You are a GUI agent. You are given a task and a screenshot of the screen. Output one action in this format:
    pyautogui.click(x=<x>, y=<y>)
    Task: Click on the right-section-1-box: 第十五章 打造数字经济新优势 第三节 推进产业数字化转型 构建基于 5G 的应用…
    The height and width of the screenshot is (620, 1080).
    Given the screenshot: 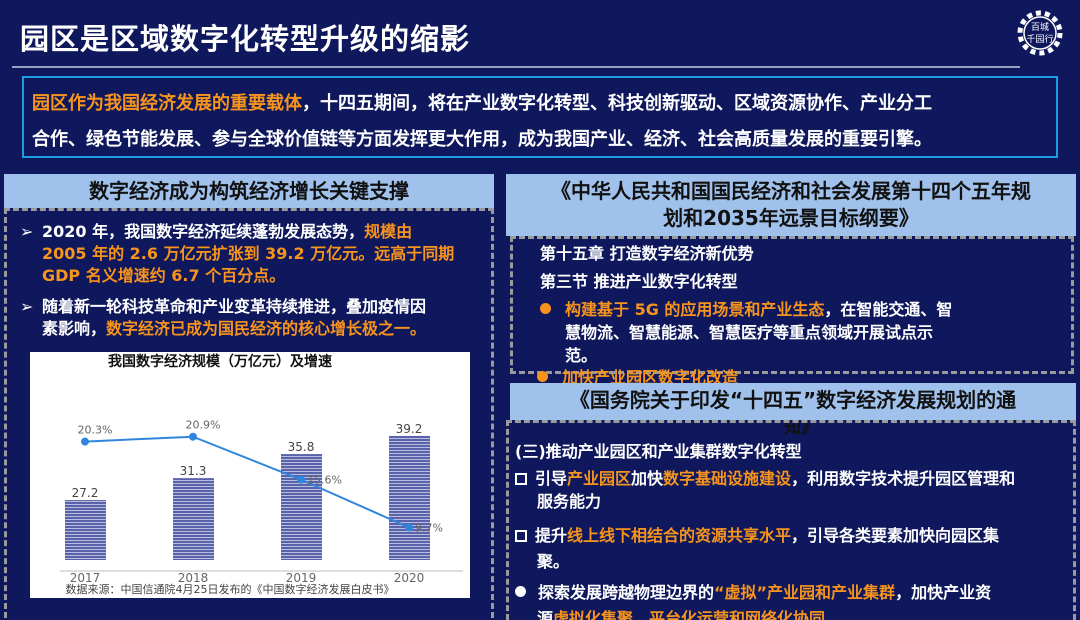 What is the action you would take?
    pyautogui.click(x=792, y=305)
    